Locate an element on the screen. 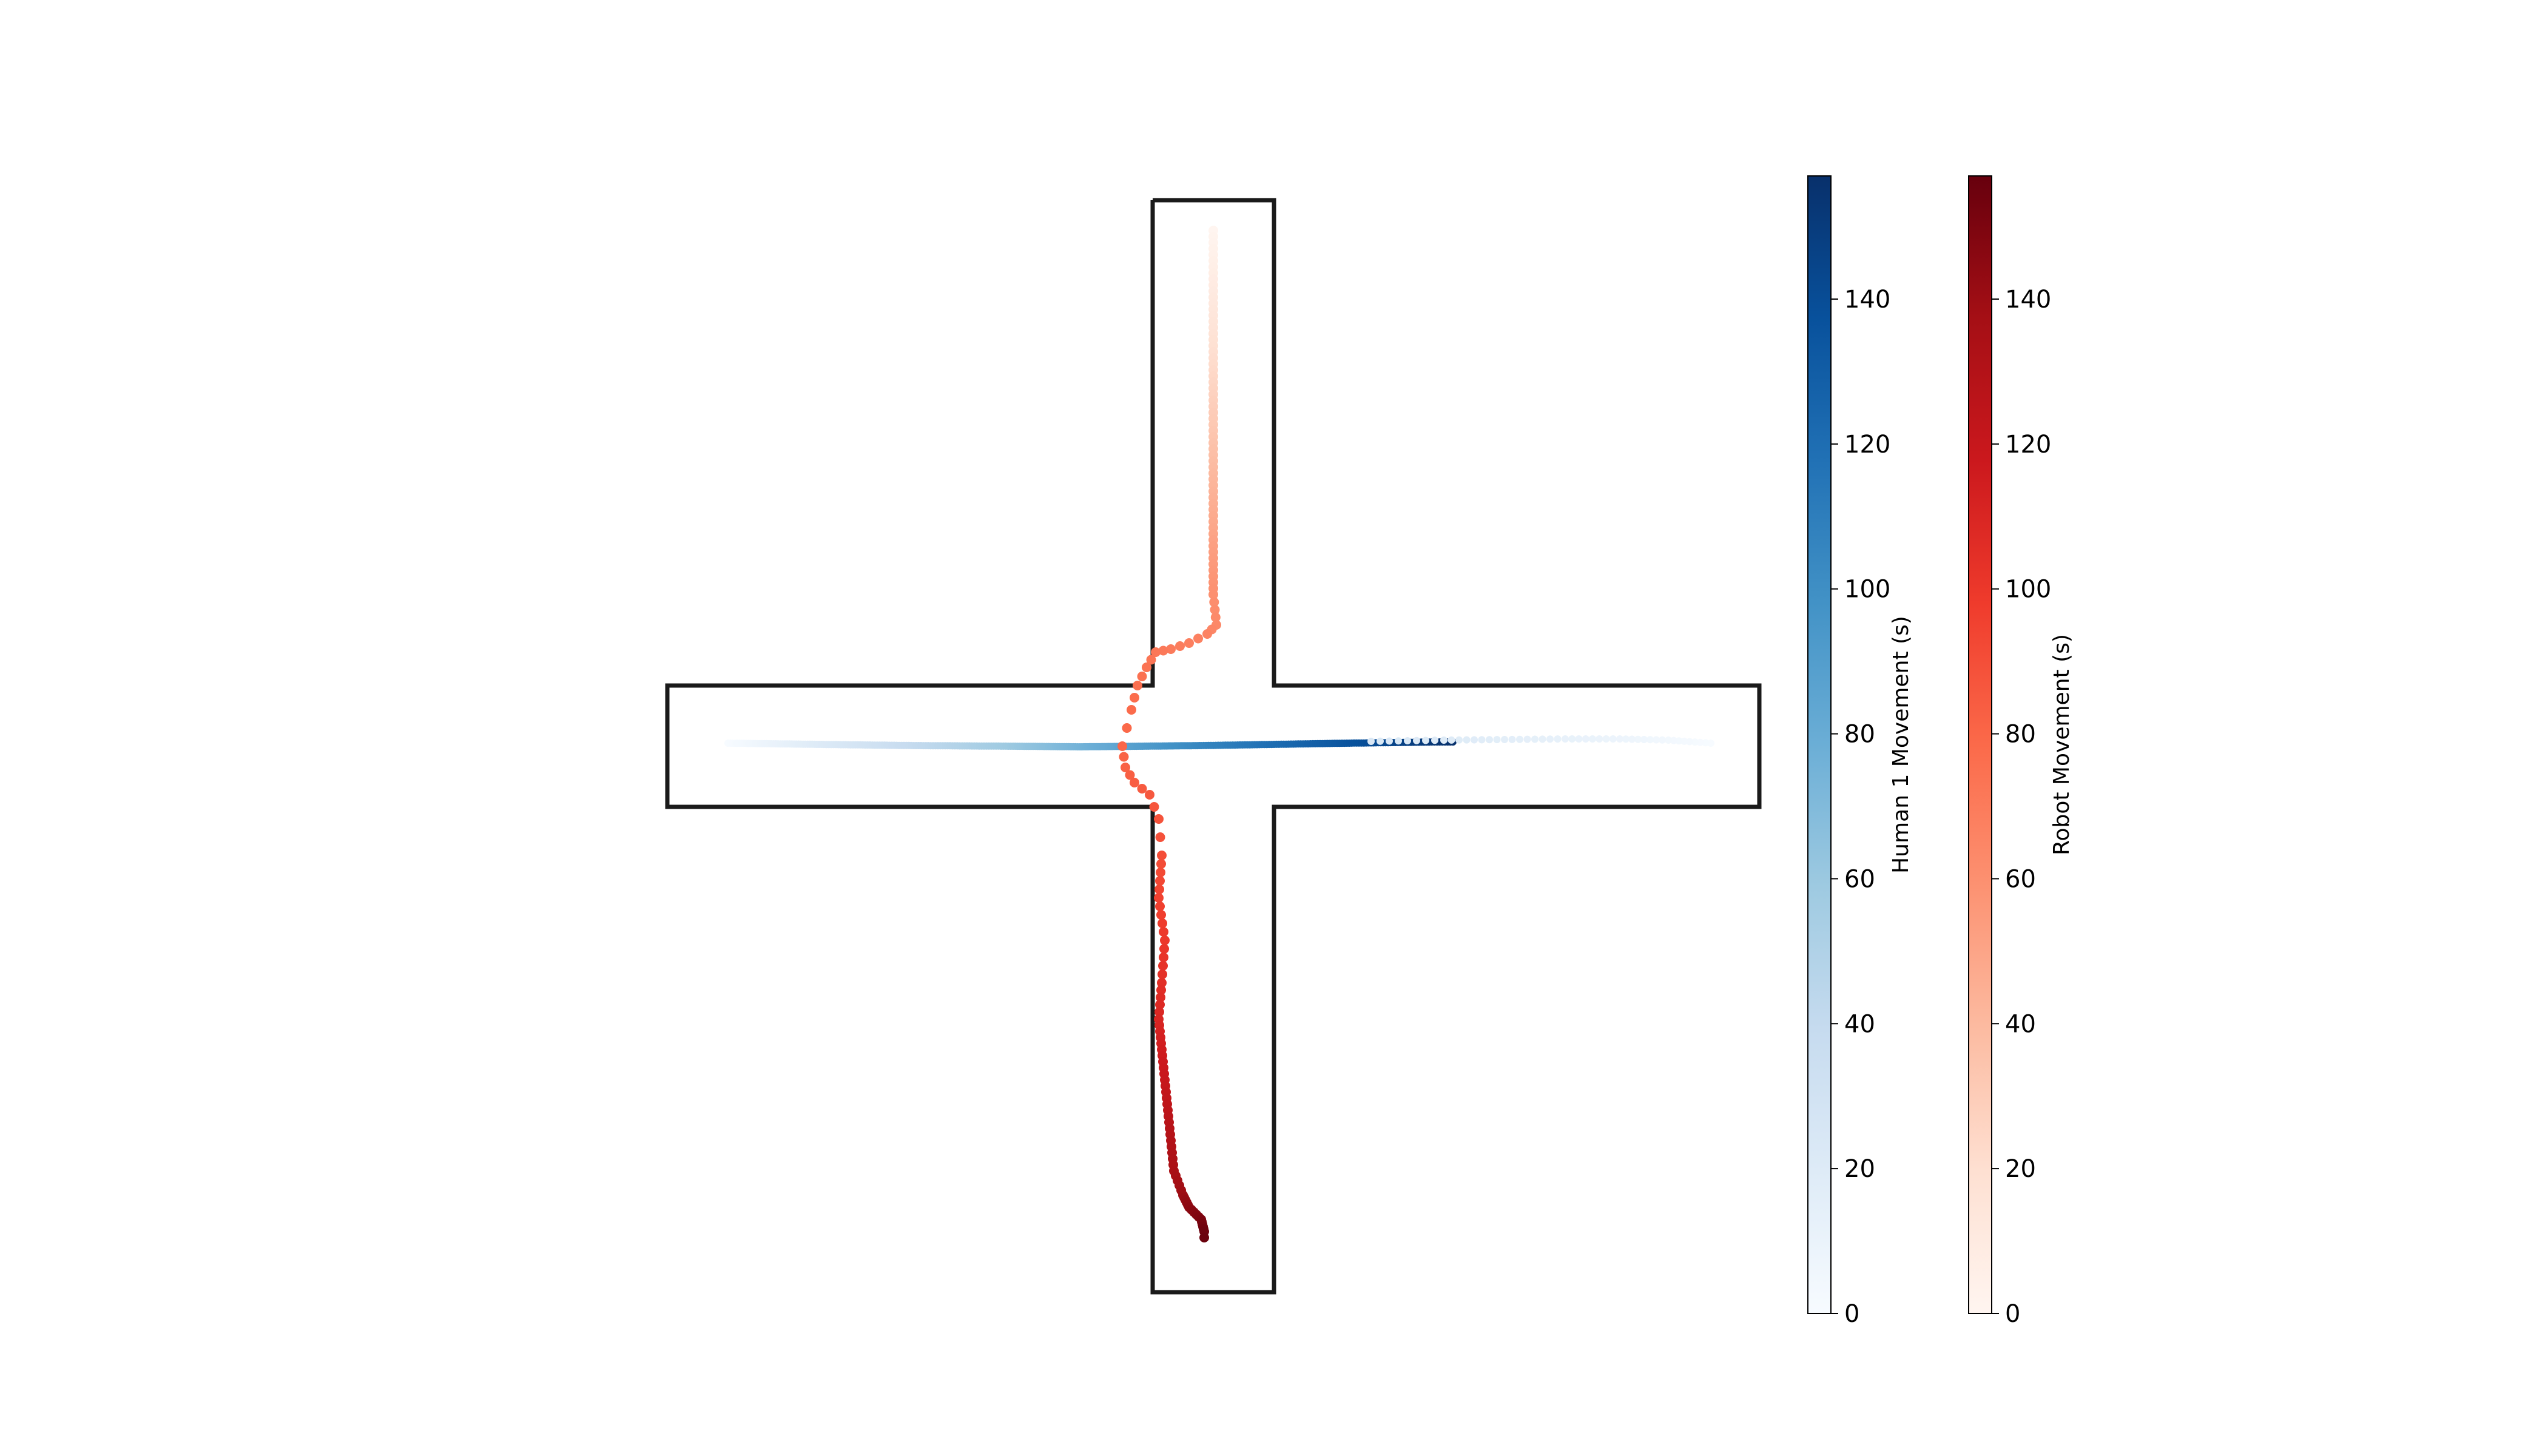  colorbar-tick-label: 60 is located at coordinates (1859, 879).